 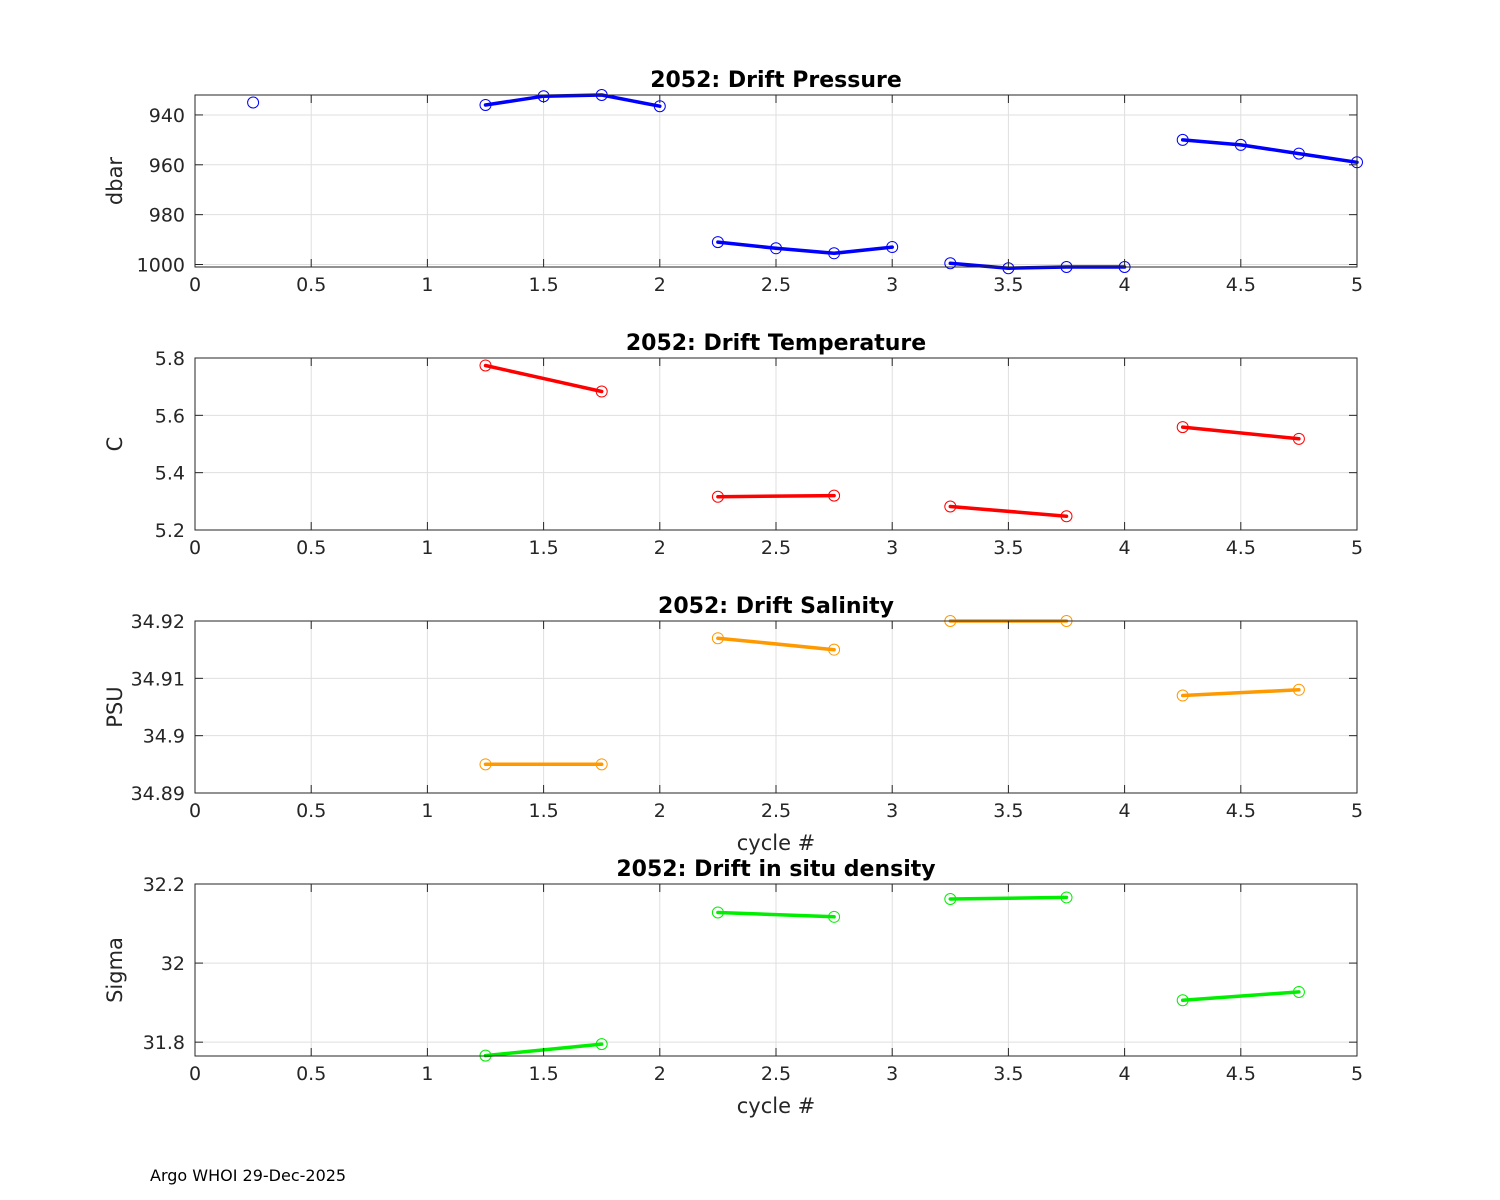 I want to click on chart-title: 2052: Drift Temperature, so click(x=776, y=343).